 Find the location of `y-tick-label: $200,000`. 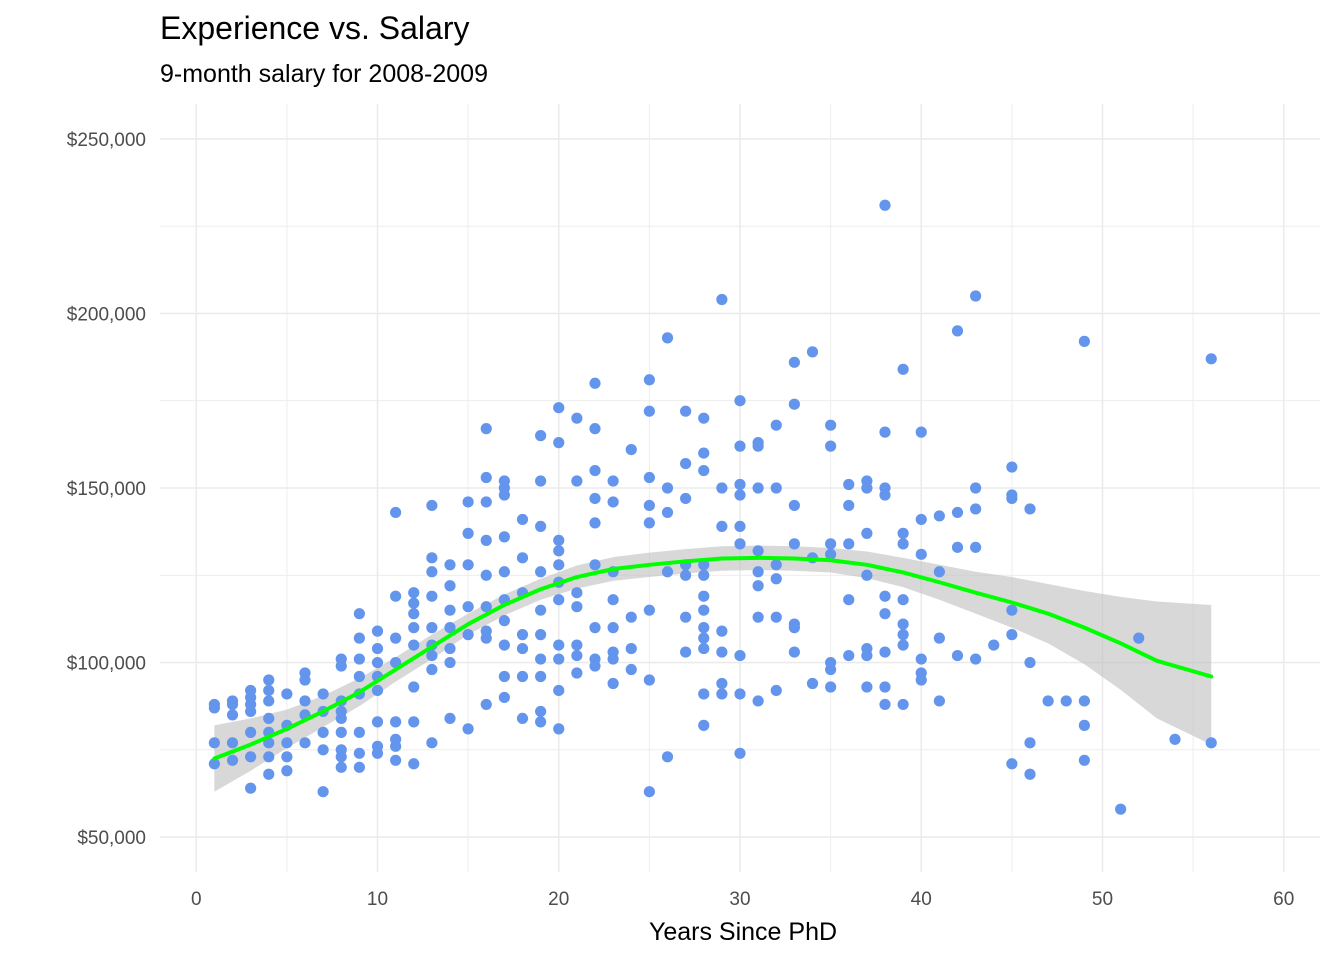

y-tick-label: $200,000 is located at coordinates (106, 314).